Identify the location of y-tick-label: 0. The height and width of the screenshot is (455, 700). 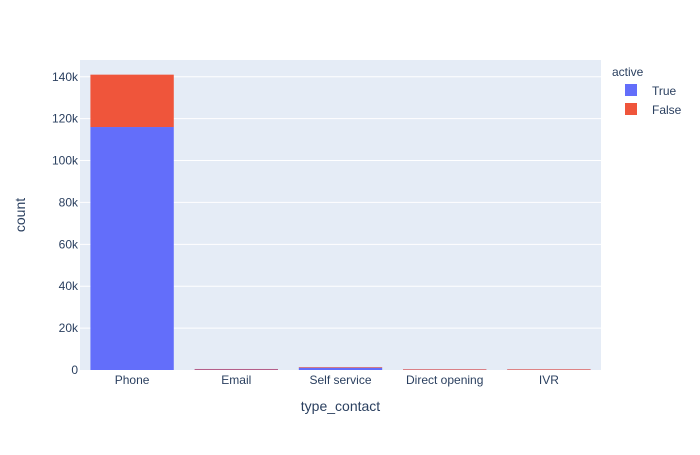
(74, 370).